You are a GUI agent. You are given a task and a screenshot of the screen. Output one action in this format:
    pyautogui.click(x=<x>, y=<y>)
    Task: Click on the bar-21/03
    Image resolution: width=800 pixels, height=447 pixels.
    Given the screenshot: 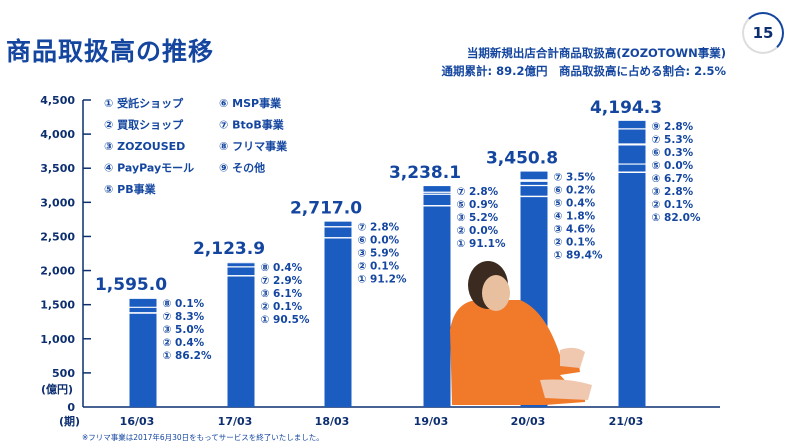 What is the action you would take?
    pyautogui.click(x=632, y=263)
    